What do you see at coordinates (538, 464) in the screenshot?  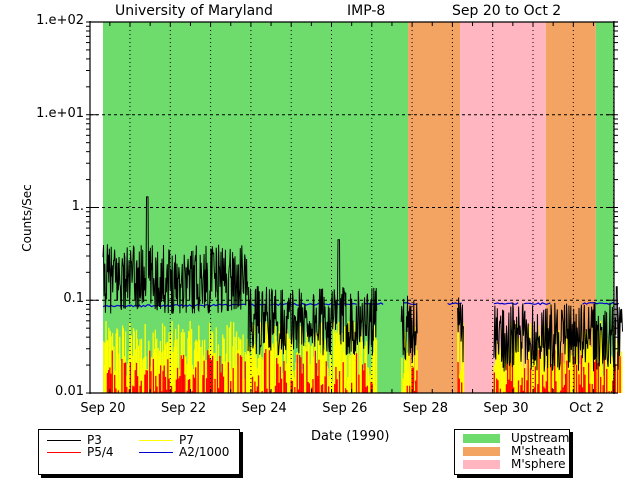 I see `legend-label-msphere: M'sphere` at bounding box center [538, 464].